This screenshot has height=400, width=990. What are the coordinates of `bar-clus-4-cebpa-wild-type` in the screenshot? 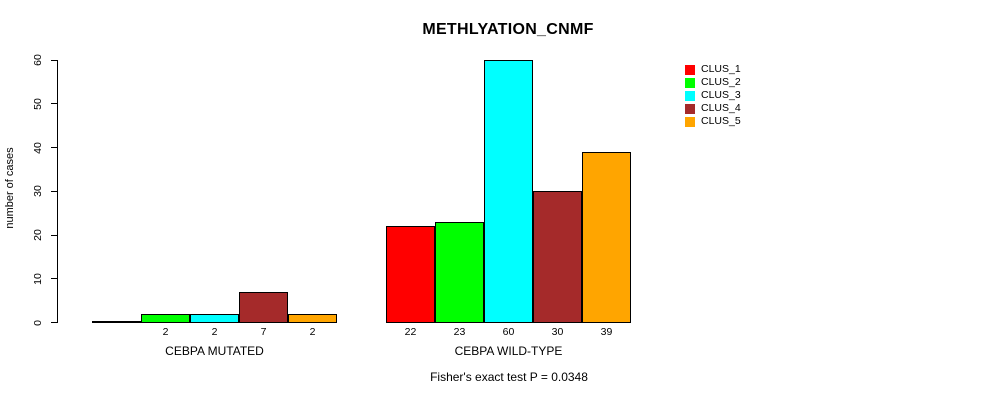 It's located at (557, 257).